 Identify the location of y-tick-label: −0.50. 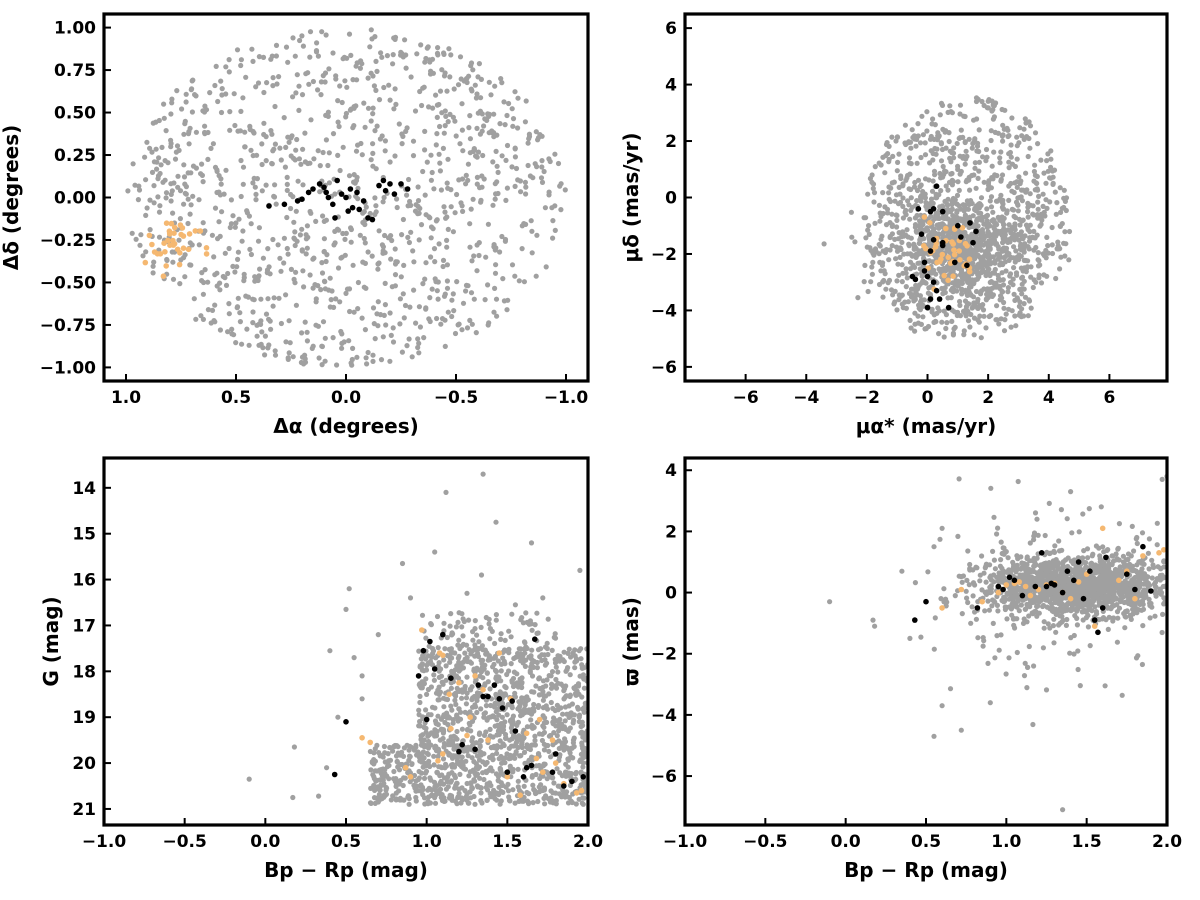
(68, 283).